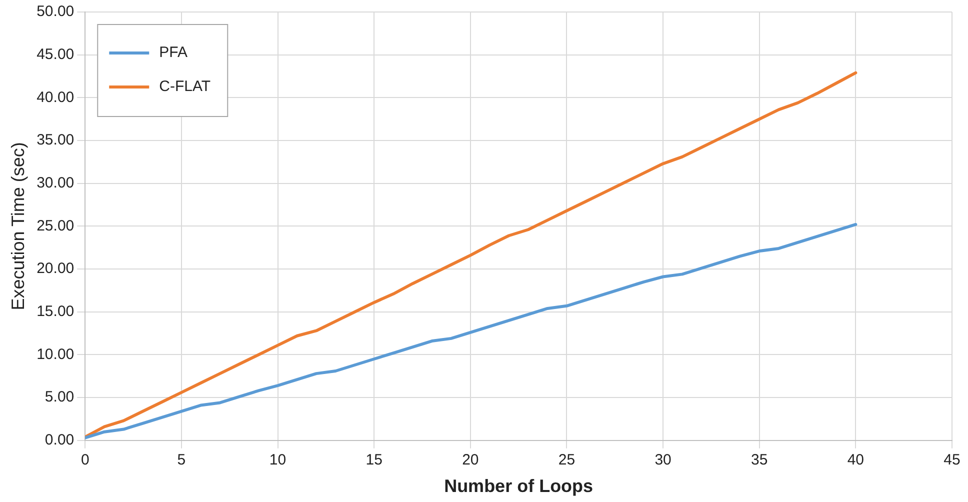 The width and height of the screenshot is (968, 502). What do you see at coordinates (952, 460) in the screenshot?
I see `x-tick-label: 45` at bounding box center [952, 460].